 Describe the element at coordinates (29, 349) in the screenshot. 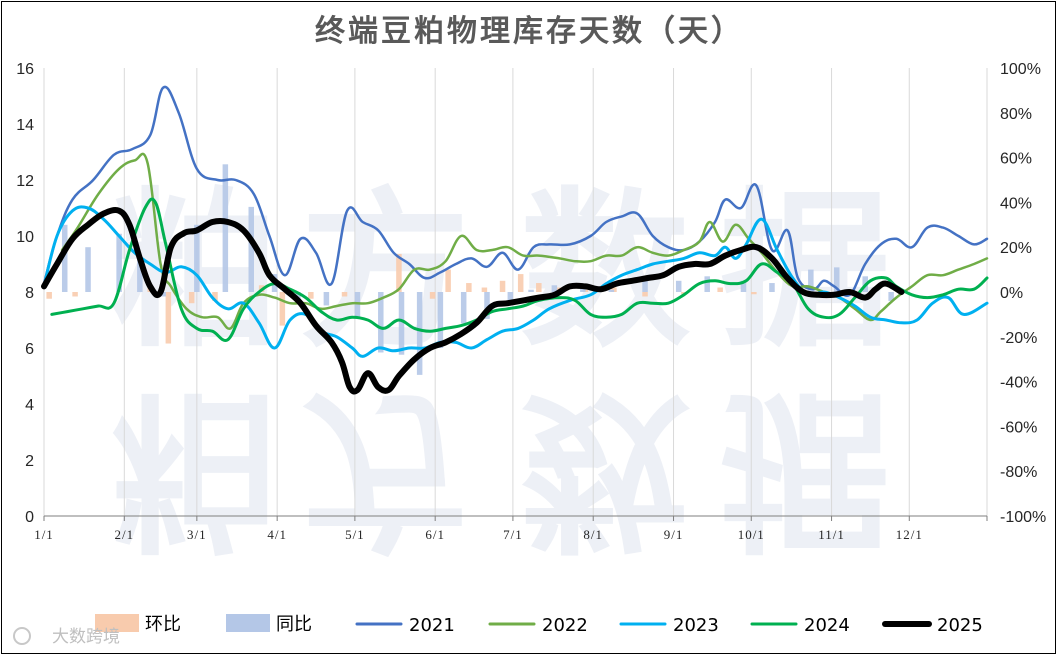

I see `y-left-tick-label: 6` at that location.